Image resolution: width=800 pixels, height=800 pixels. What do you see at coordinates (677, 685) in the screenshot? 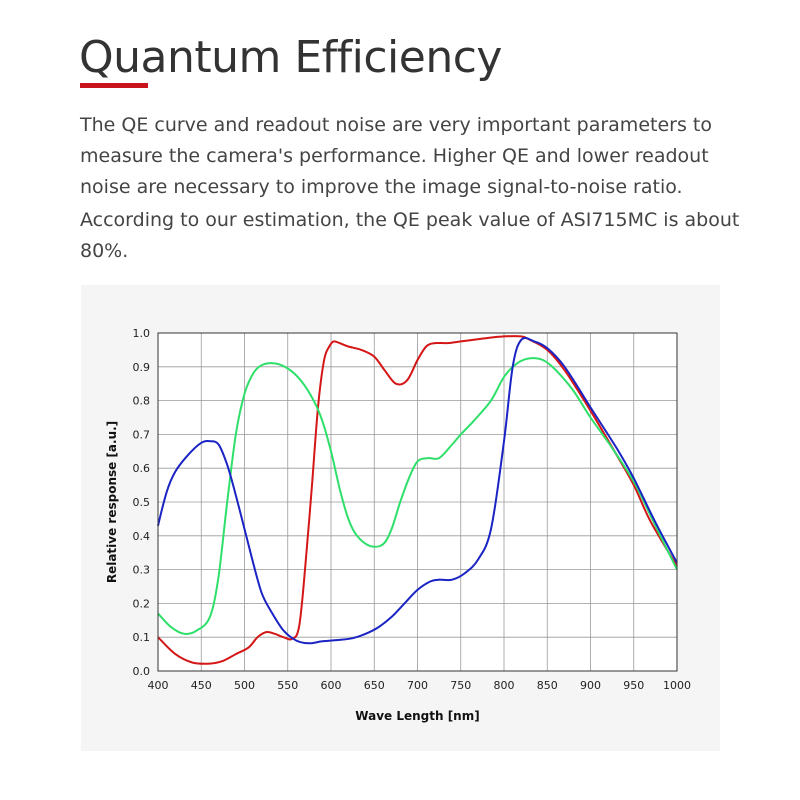
I see `x-tick-label: 1000` at bounding box center [677, 685].